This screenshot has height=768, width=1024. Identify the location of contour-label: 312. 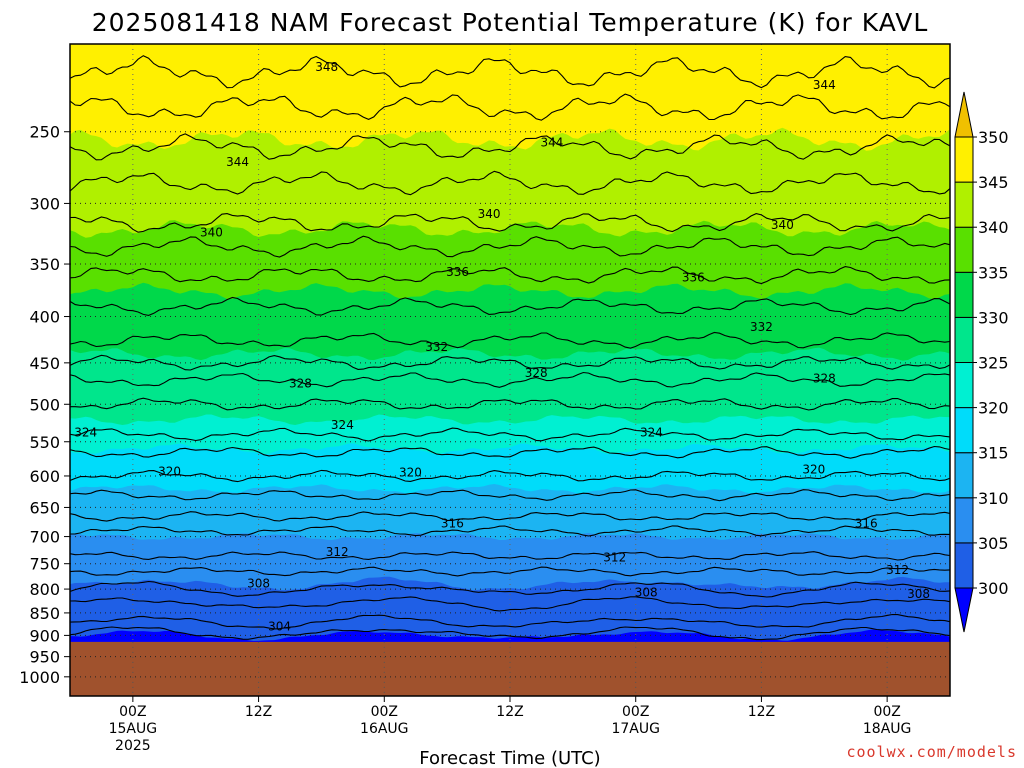
(897, 570).